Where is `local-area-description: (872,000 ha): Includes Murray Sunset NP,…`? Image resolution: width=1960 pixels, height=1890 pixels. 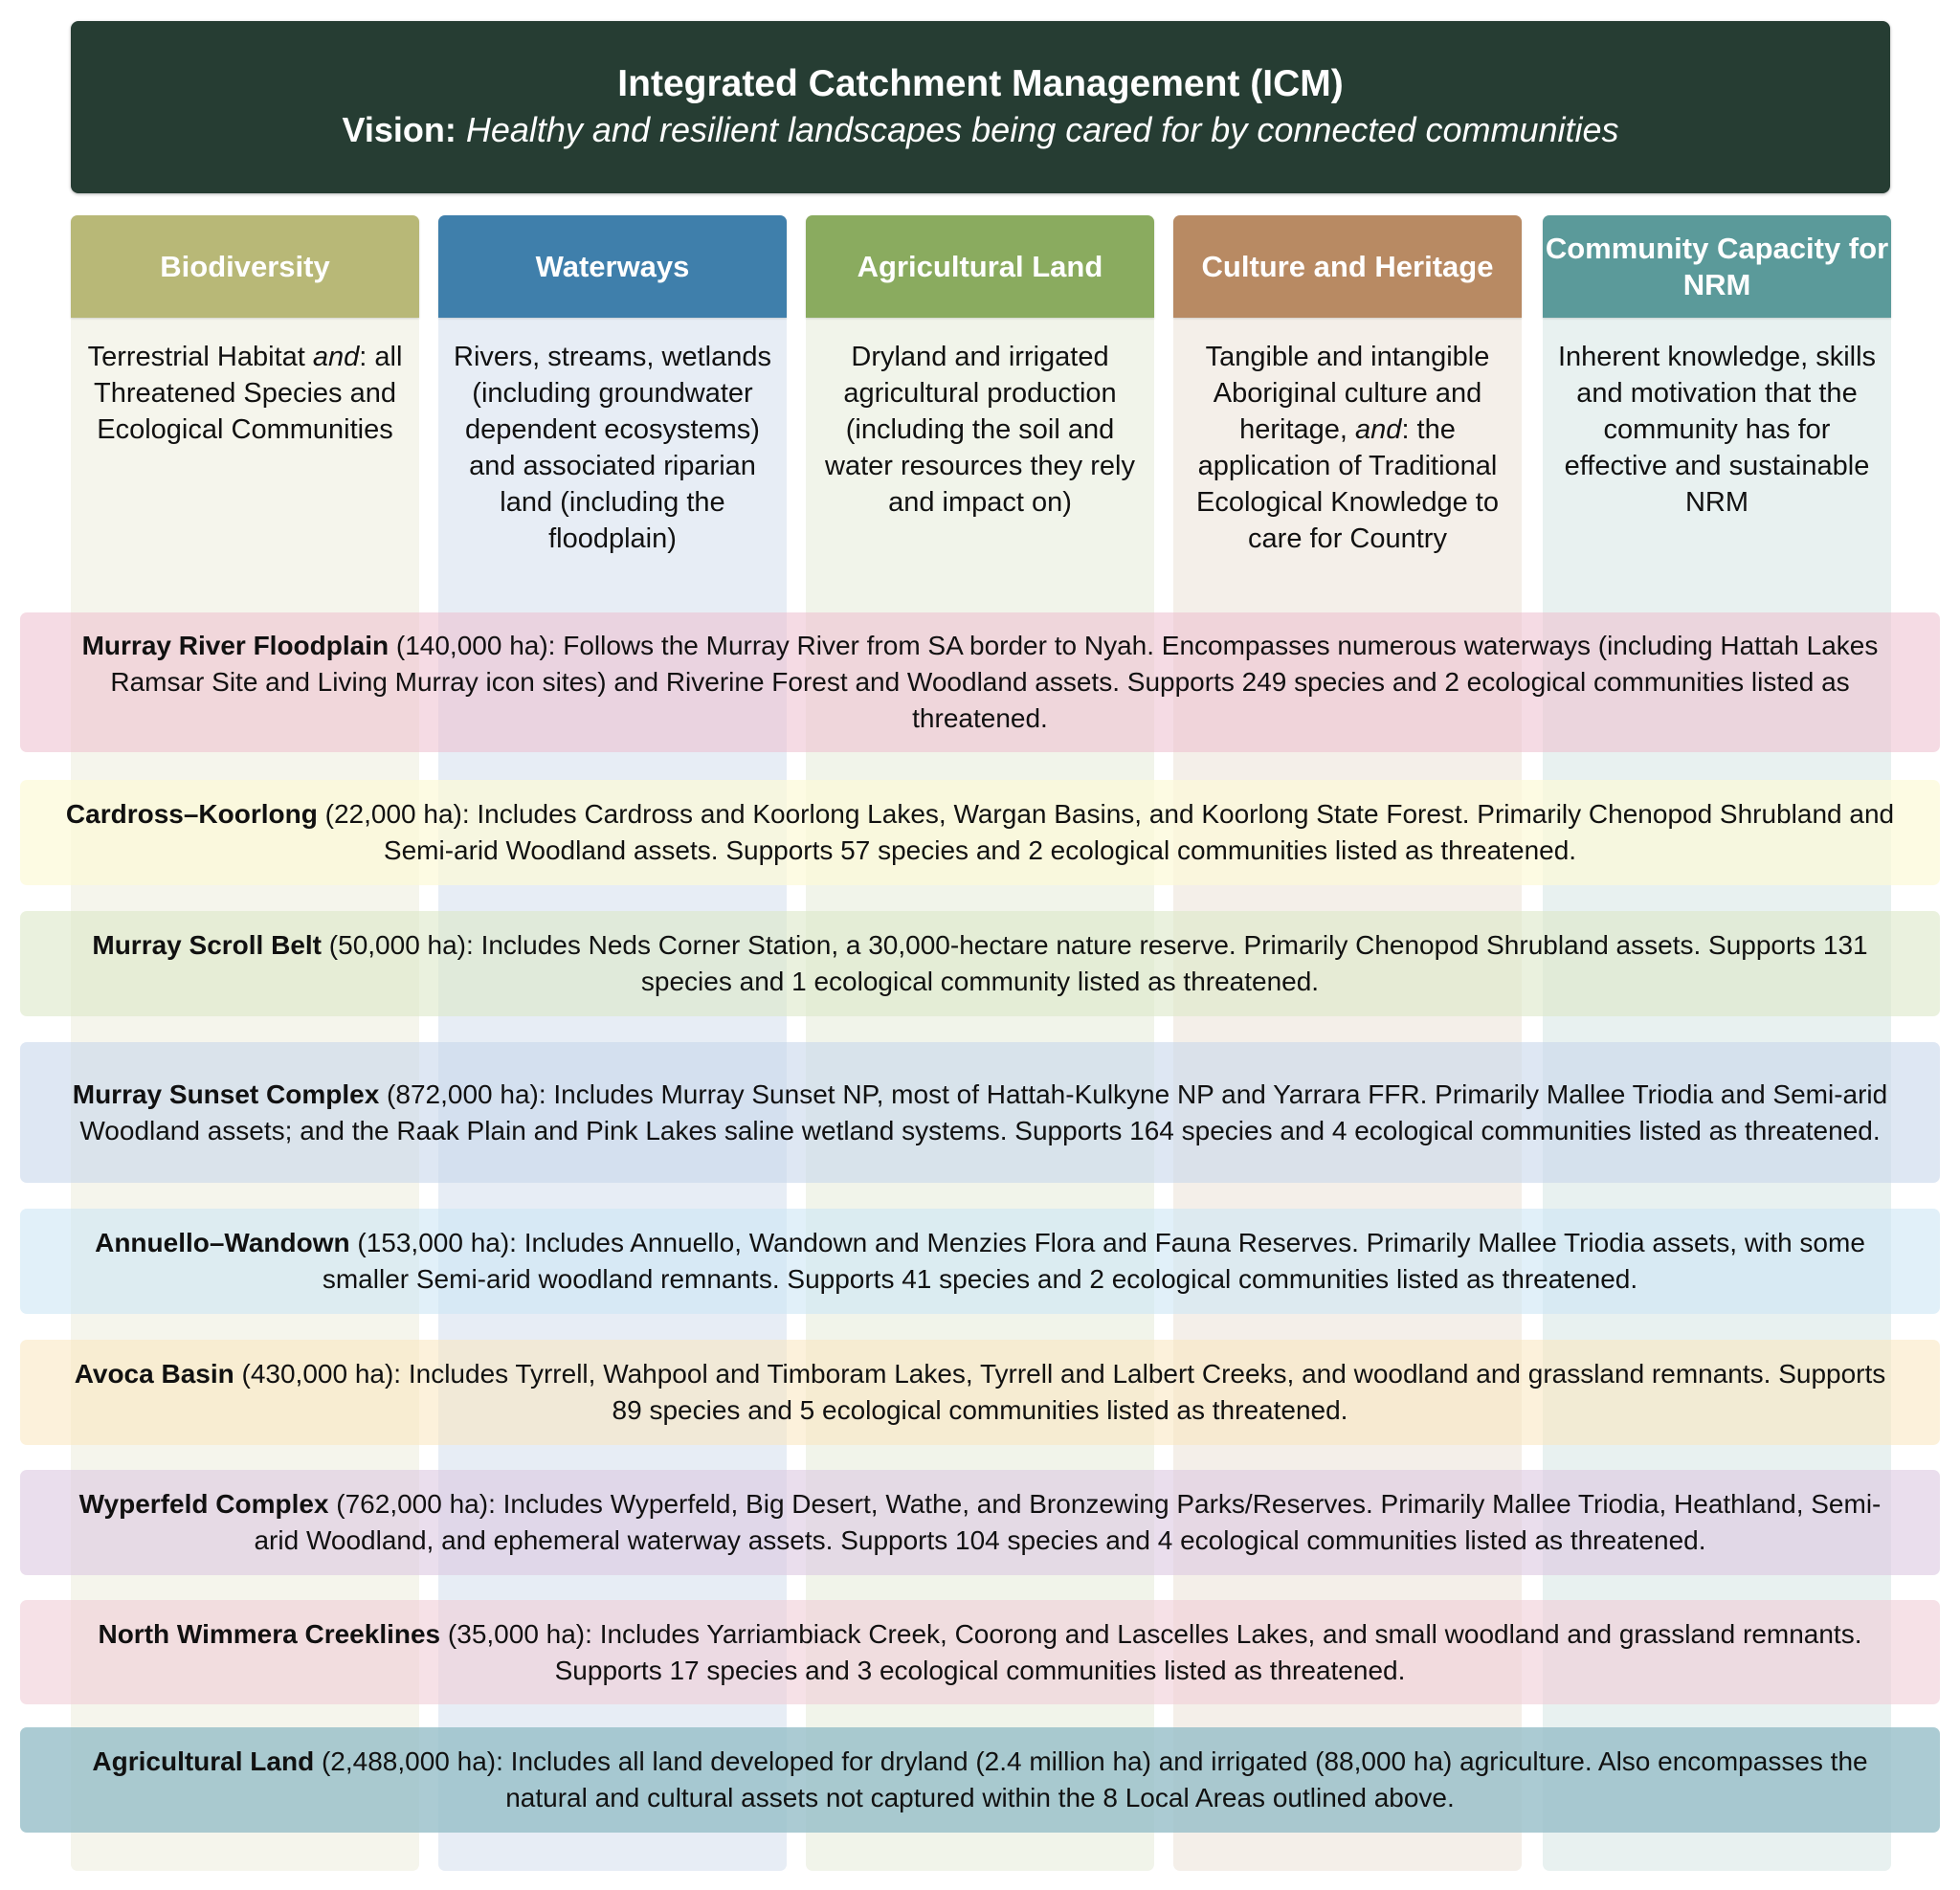
local-area-description: (872,000 ha): Includes Murray Sunset NP,… is located at coordinates (983, 1111).